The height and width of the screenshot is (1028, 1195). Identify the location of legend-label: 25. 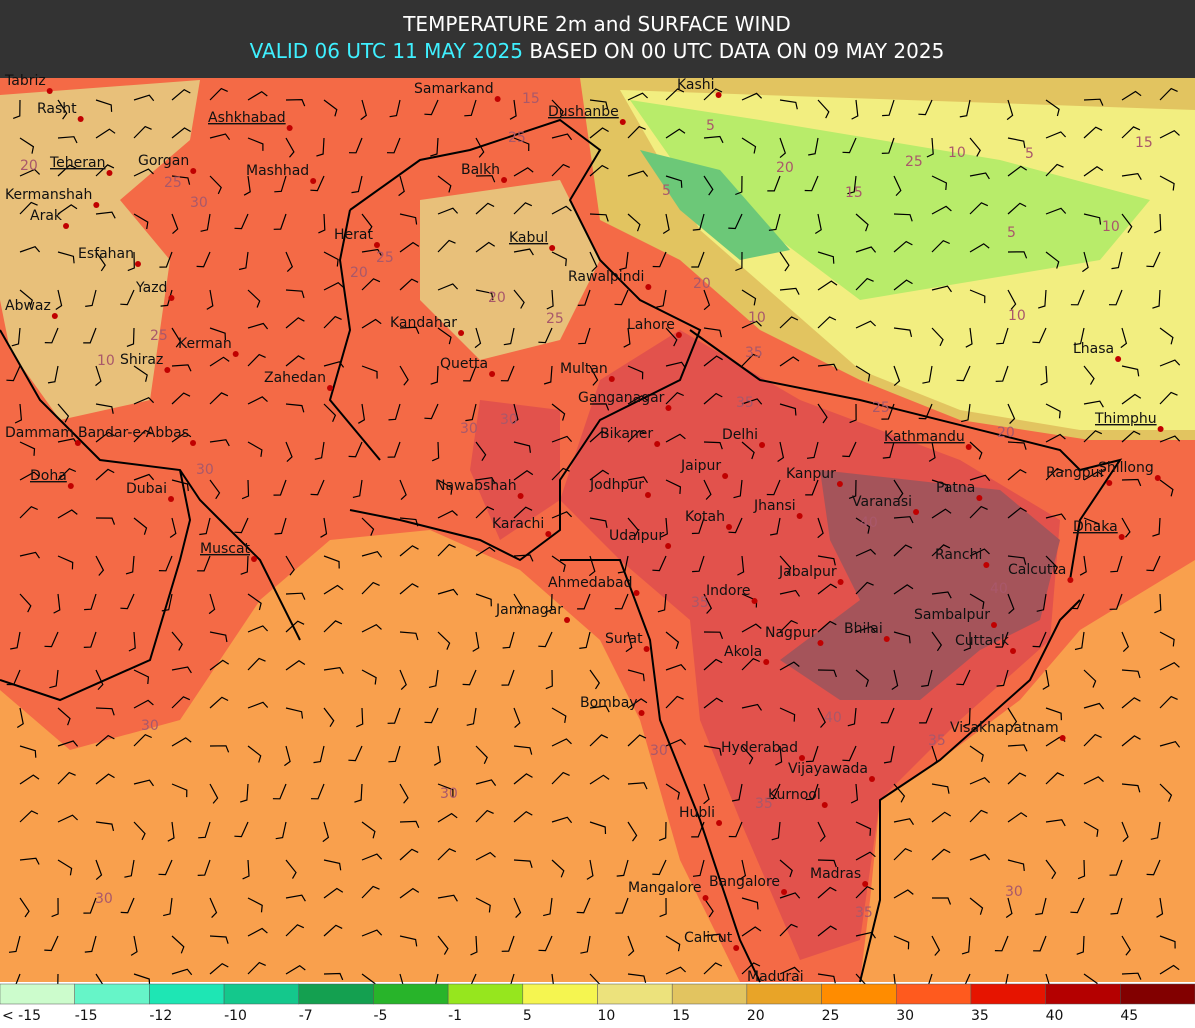
(831, 1016).